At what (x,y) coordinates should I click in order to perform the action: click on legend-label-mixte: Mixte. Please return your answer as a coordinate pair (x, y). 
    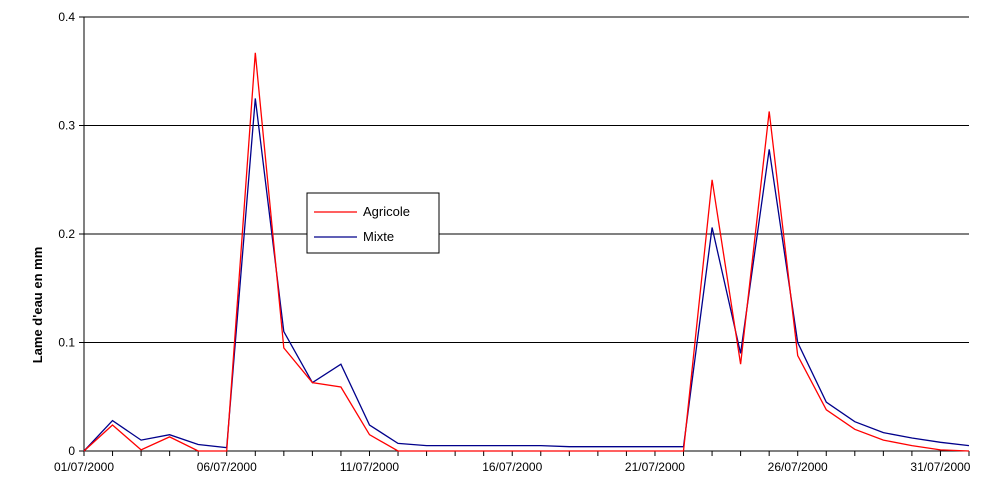
    Looking at the image, I should click on (378, 236).